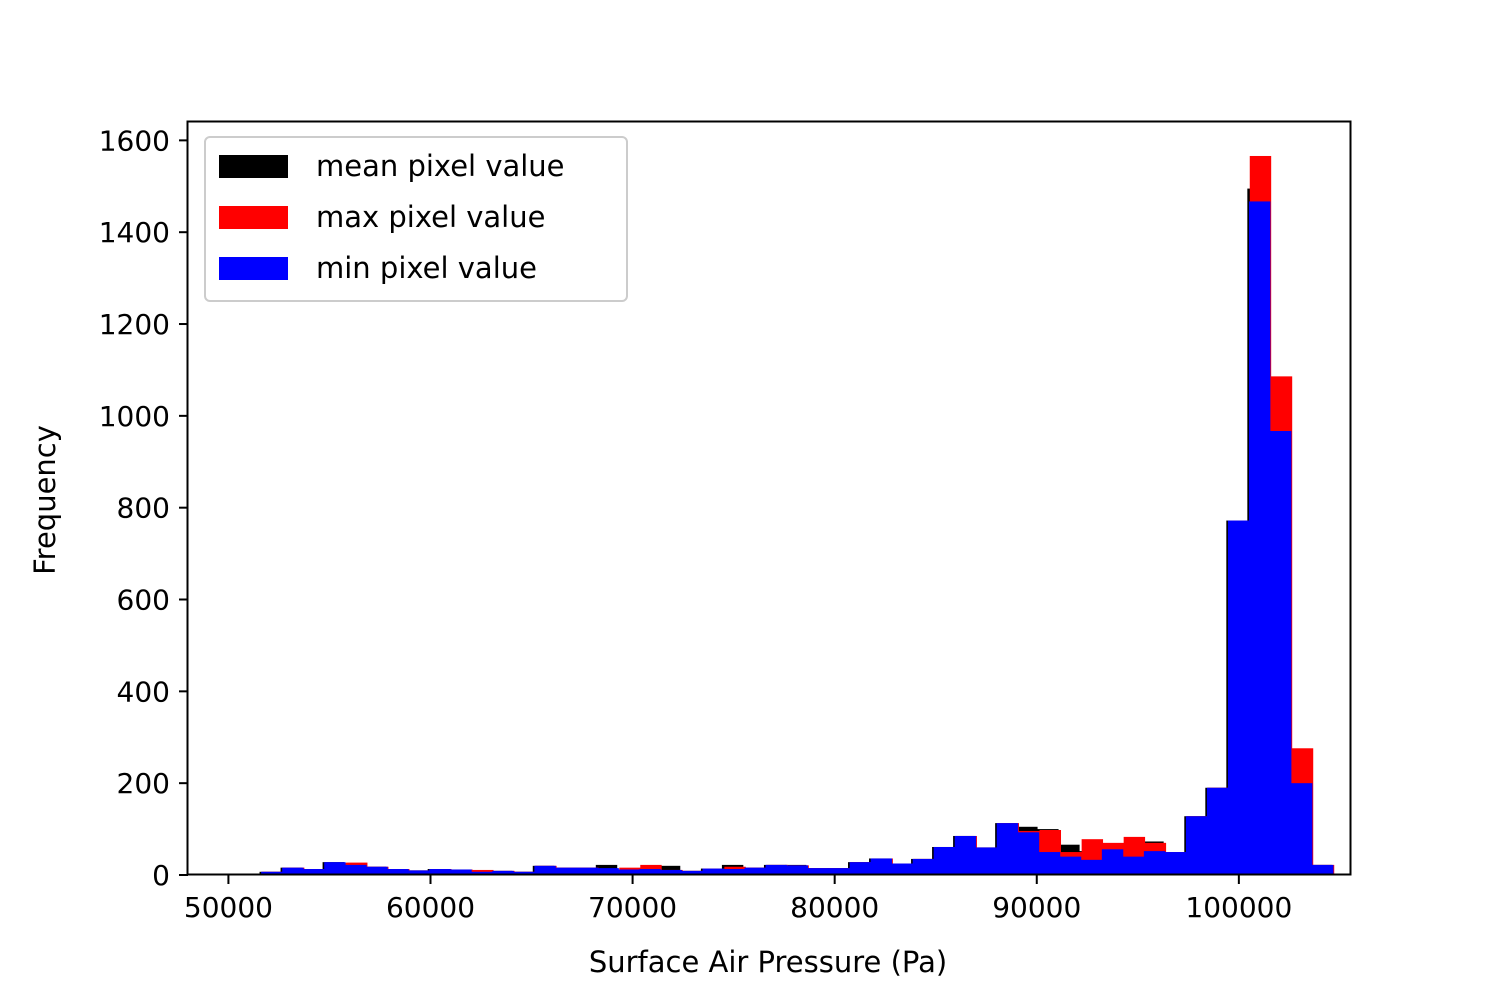 This screenshot has height=1000, width=1500. Describe the element at coordinates (440, 166) in the screenshot. I see `legend-label: mean pixel value` at that location.